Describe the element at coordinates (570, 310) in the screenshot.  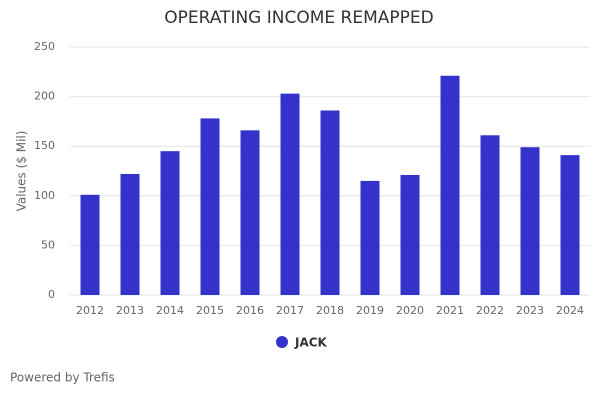
I see `x-tick-label: 2024` at that location.